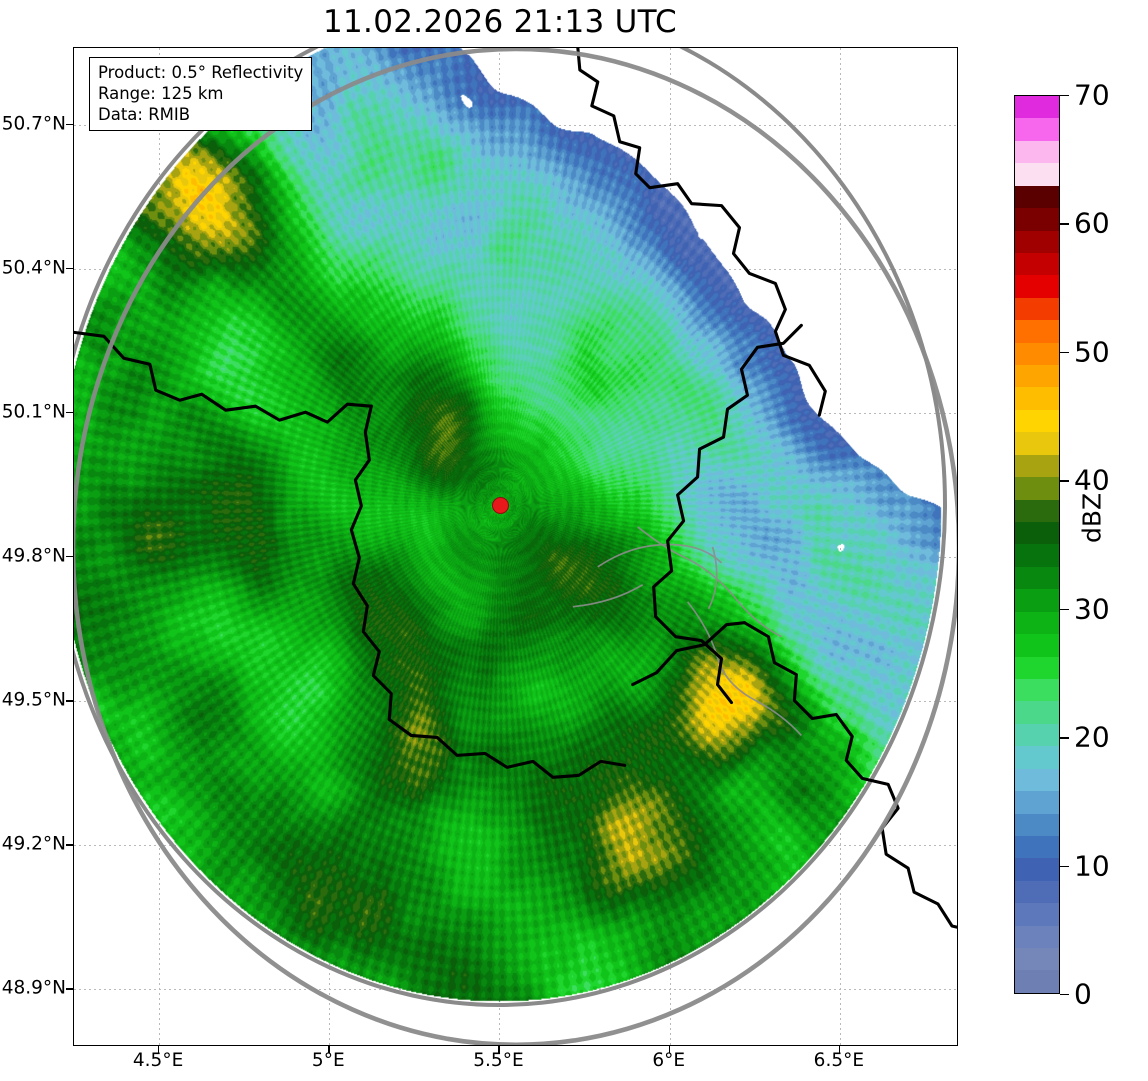 Image resolution: width=1148 pixels, height=1081 pixels. Describe the element at coordinates (33, 124) in the screenshot. I see `y-tick-label-0: 50.7°N` at that location.